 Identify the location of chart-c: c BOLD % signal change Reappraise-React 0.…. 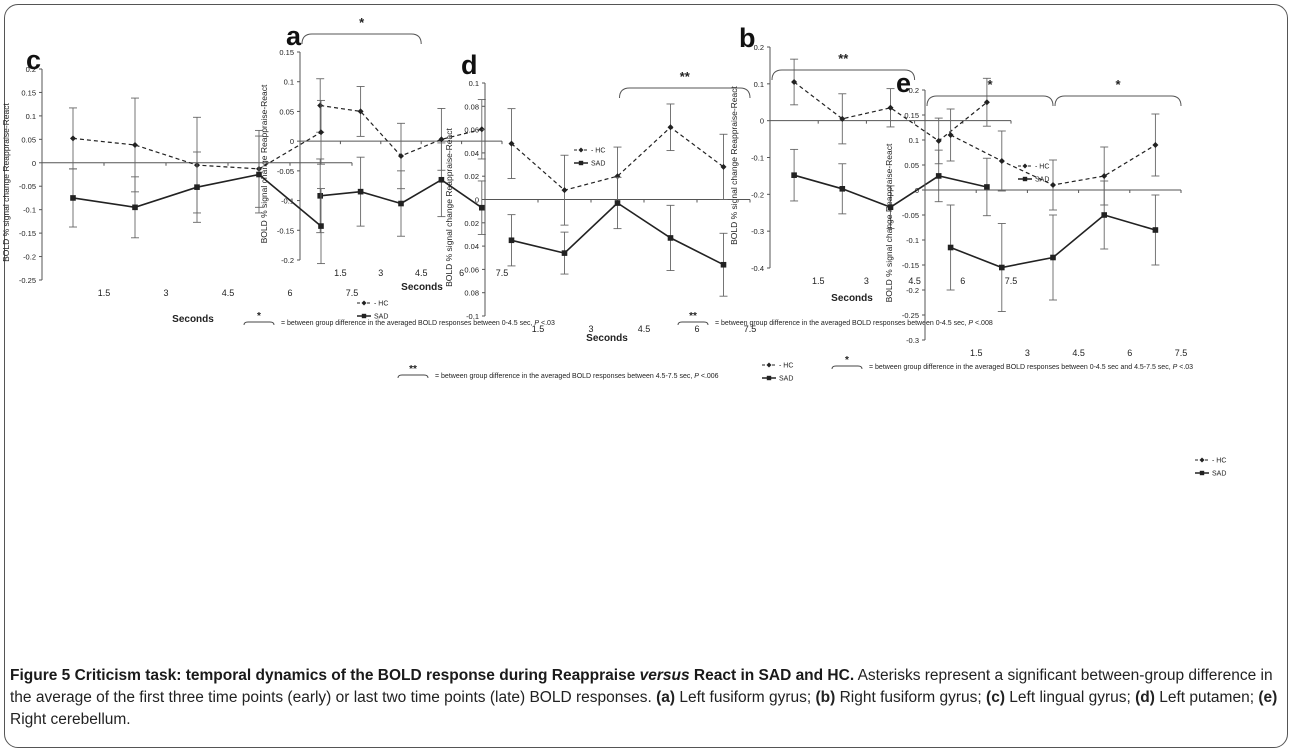
(194, 185).